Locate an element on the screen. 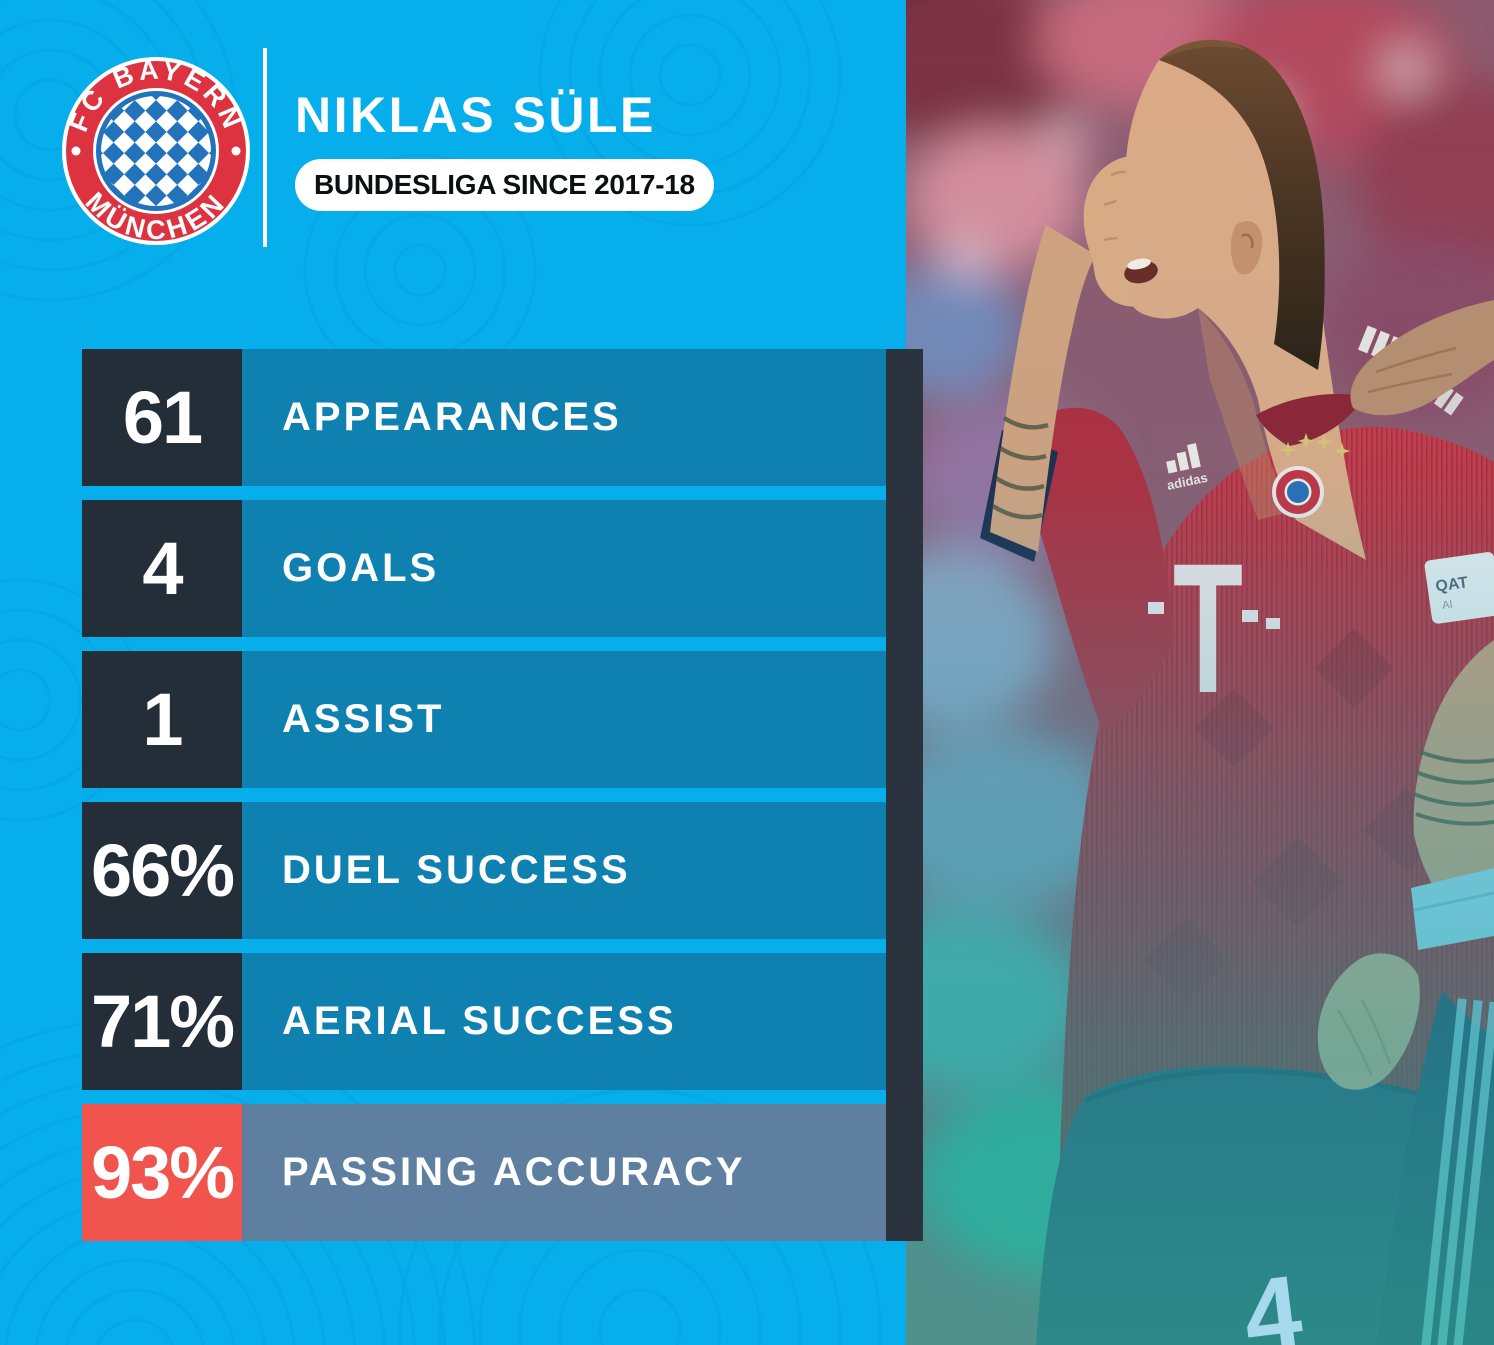  stat-bar: DUEL SUCCESS is located at coordinates (564, 870).